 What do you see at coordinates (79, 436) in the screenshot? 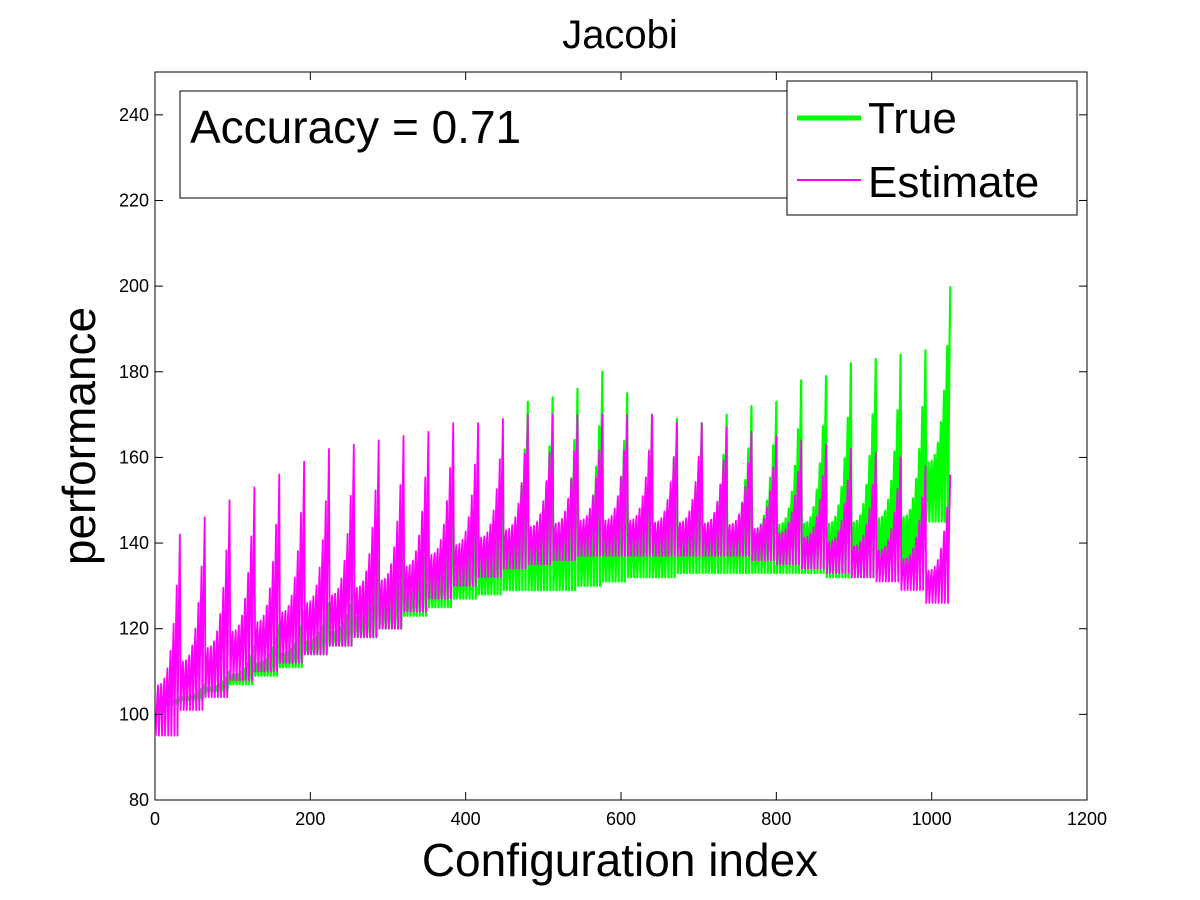
I see `y-axis-label: performance` at bounding box center [79, 436].